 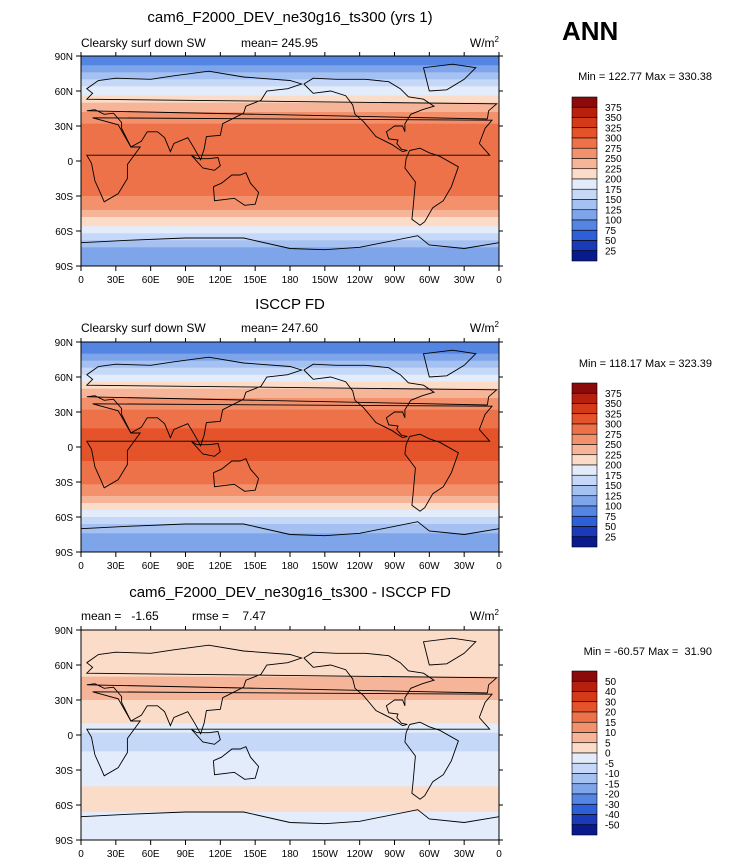 I want to click on field-layer, so click(x=290, y=161).